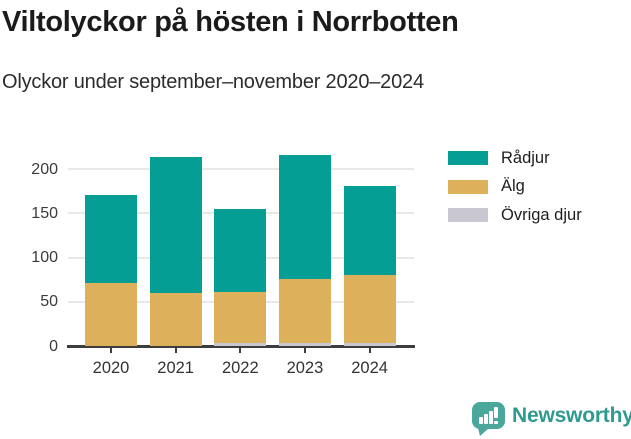  I want to click on x-axis-label-2022: 2022, so click(240, 368).